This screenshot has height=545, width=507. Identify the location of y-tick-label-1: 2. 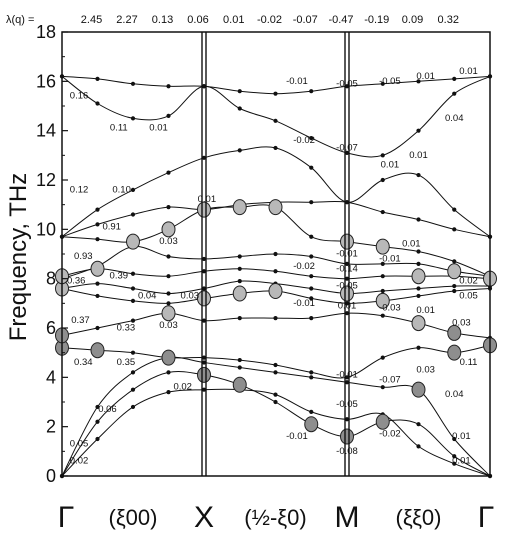
(51, 427).